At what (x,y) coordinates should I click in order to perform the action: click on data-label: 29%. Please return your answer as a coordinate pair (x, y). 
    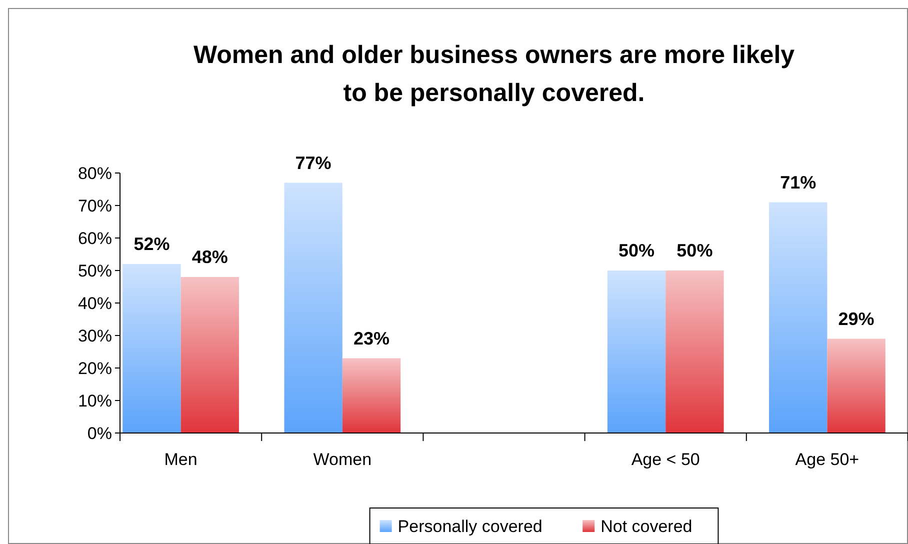
    Looking at the image, I should click on (856, 318).